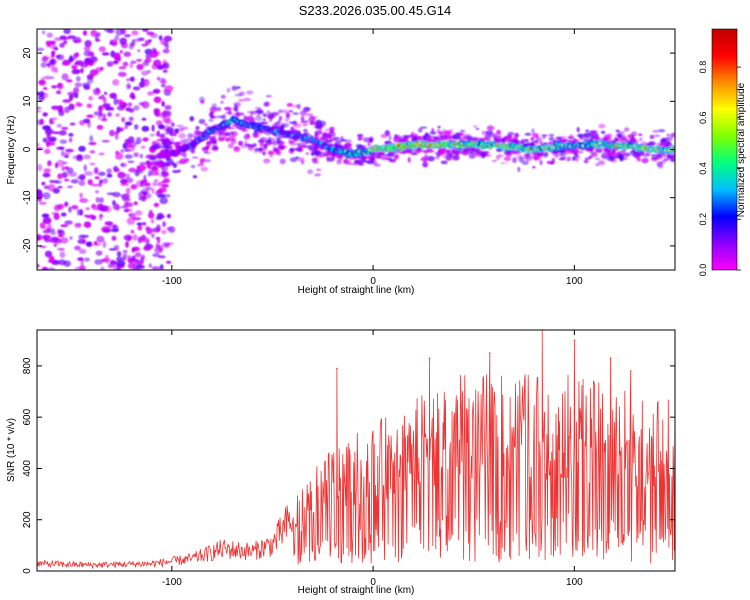 This screenshot has height=600, width=750. What do you see at coordinates (627, 129) in the screenshot?
I see `heatmap-cell-1906` at bounding box center [627, 129].